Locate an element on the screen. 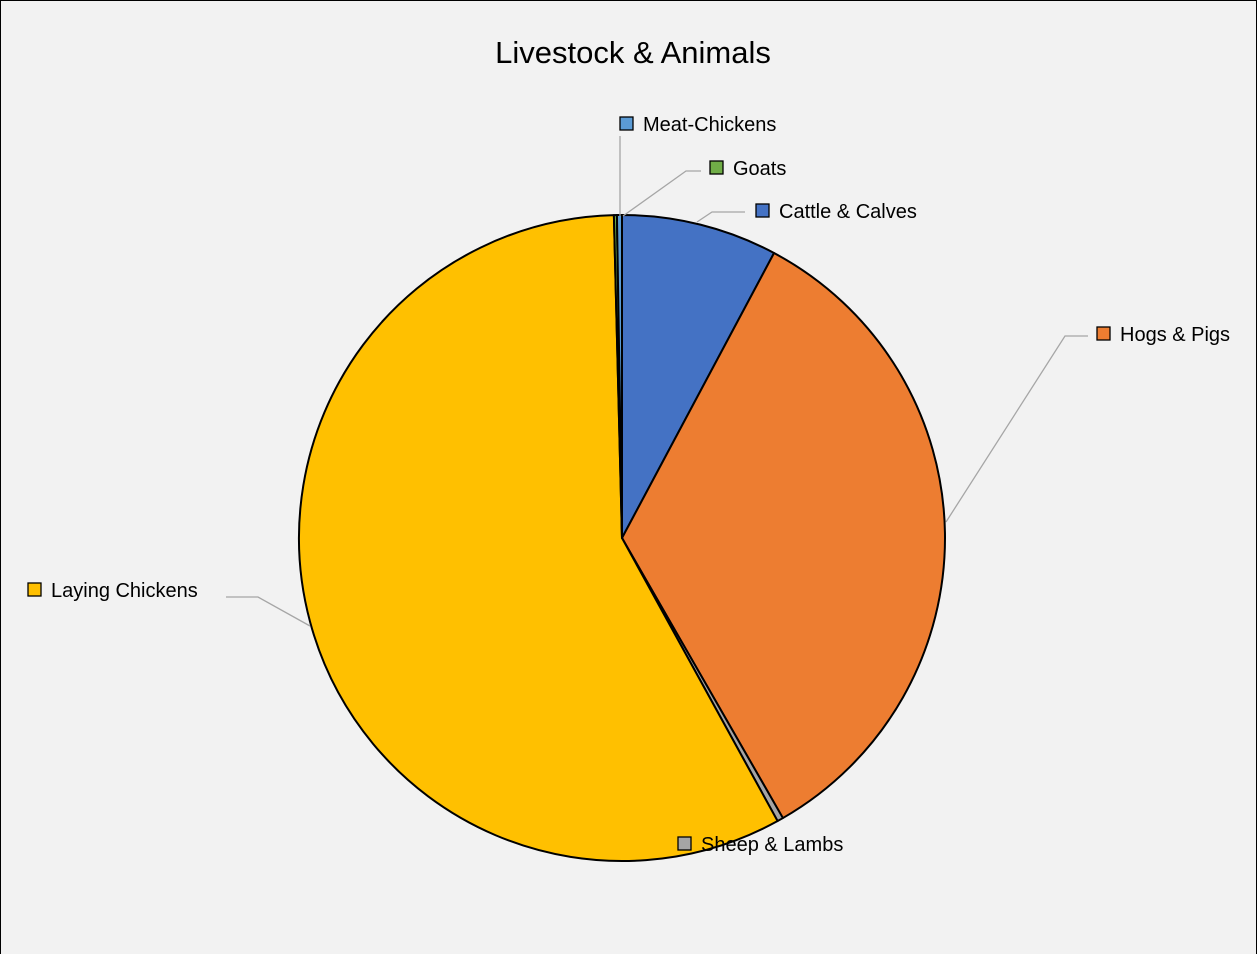 This screenshot has width=1257, height=955. data-label-cattle-calves: Cattle & Calves is located at coordinates (836, 212).